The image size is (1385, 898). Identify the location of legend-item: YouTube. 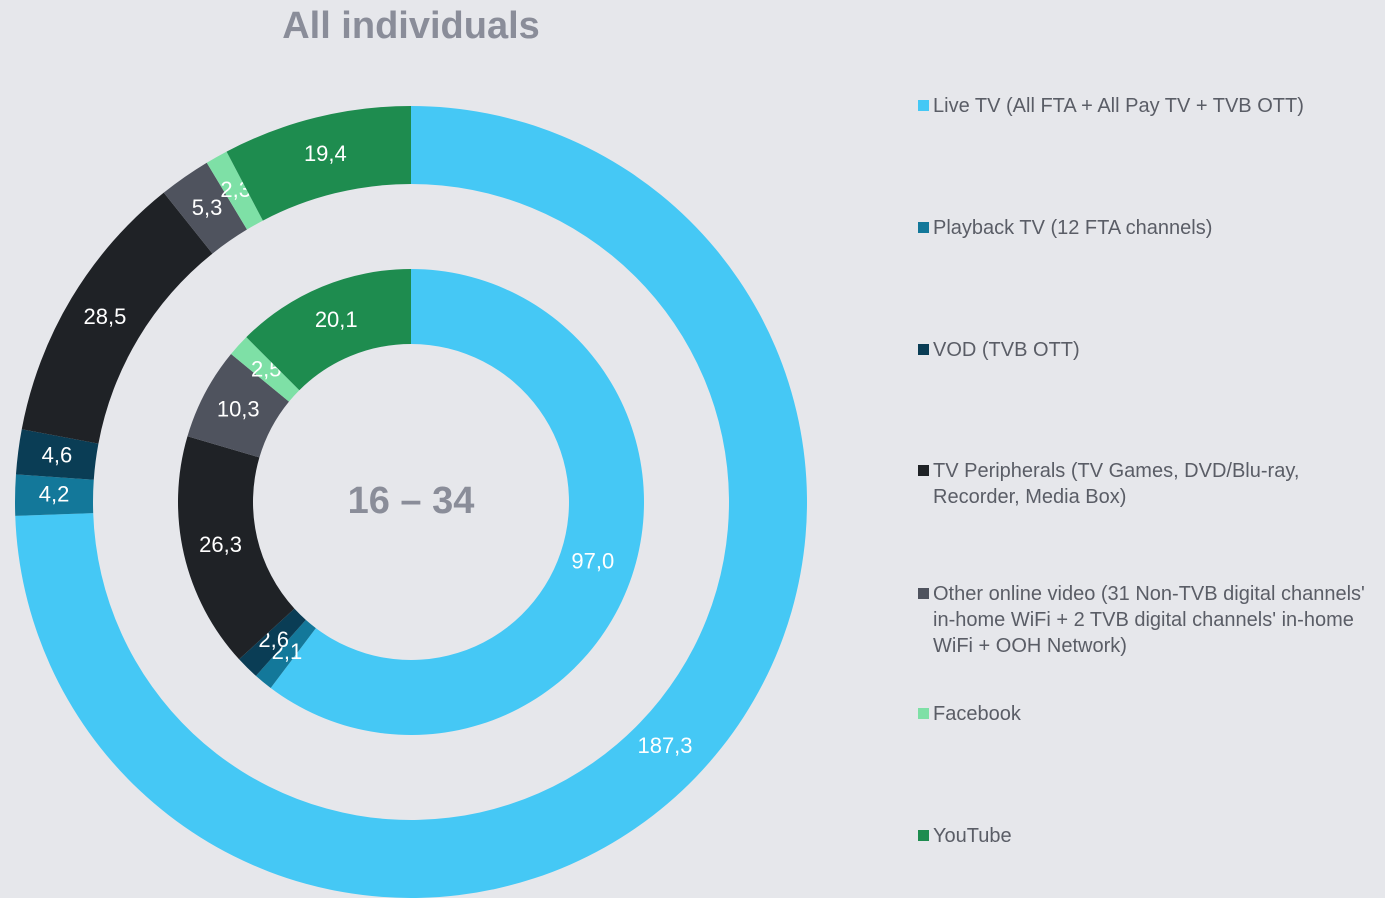
(1150, 836).